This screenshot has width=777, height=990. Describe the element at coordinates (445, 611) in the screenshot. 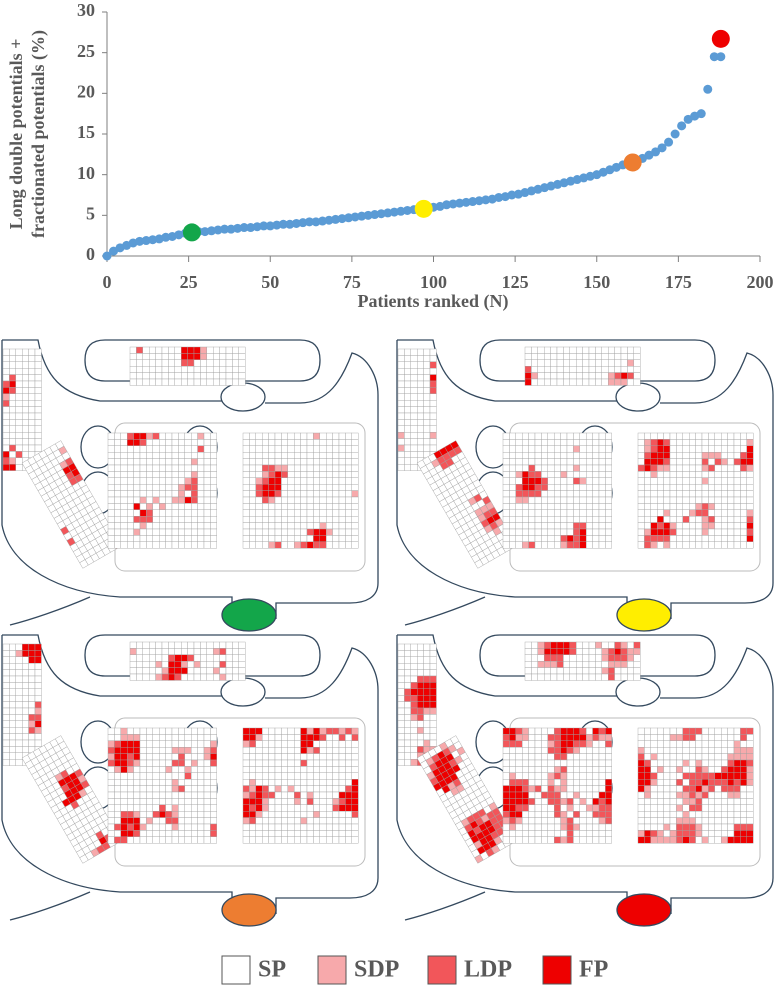

I see `map-outline` at that location.